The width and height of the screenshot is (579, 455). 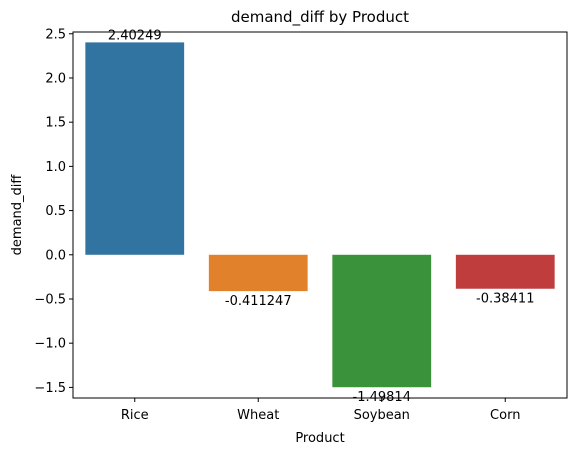 What do you see at coordinates (55, 167) in the screenshot?
I see `y-tick-label: 1.0` at bounding box center [55, 167].